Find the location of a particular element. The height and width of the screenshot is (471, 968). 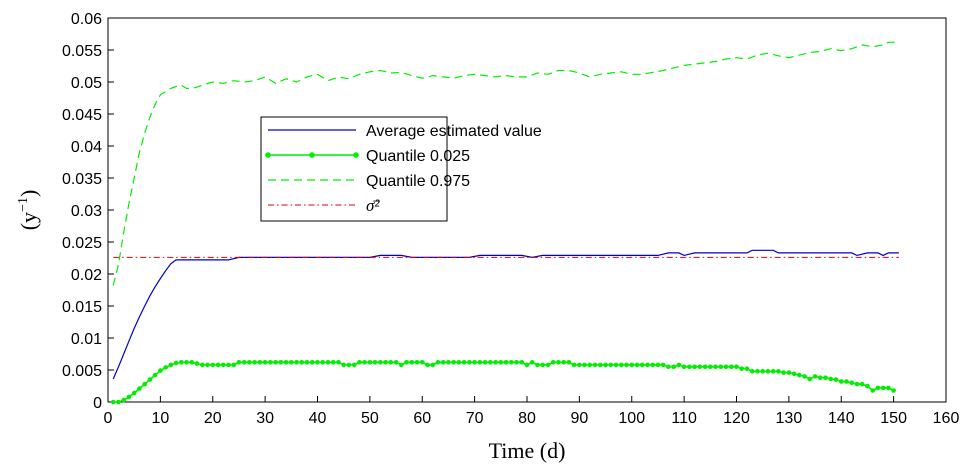

x-axis-ticks: 0 10 20 30 40 50 60 70 80 90 100 110 120 130 140 150 160 is located at coordinates (532, 411).